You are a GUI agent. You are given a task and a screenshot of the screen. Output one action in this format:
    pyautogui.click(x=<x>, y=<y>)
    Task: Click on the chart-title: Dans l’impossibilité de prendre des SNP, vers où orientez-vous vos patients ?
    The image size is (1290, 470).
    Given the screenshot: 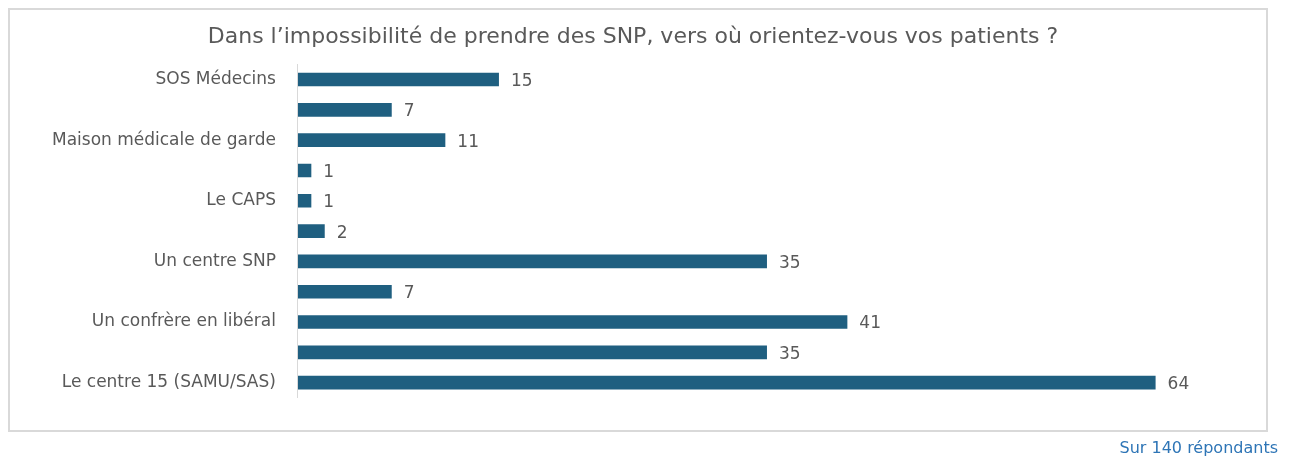 What is the action you would take?
    pyautogui.click(x=633, y=35)
    